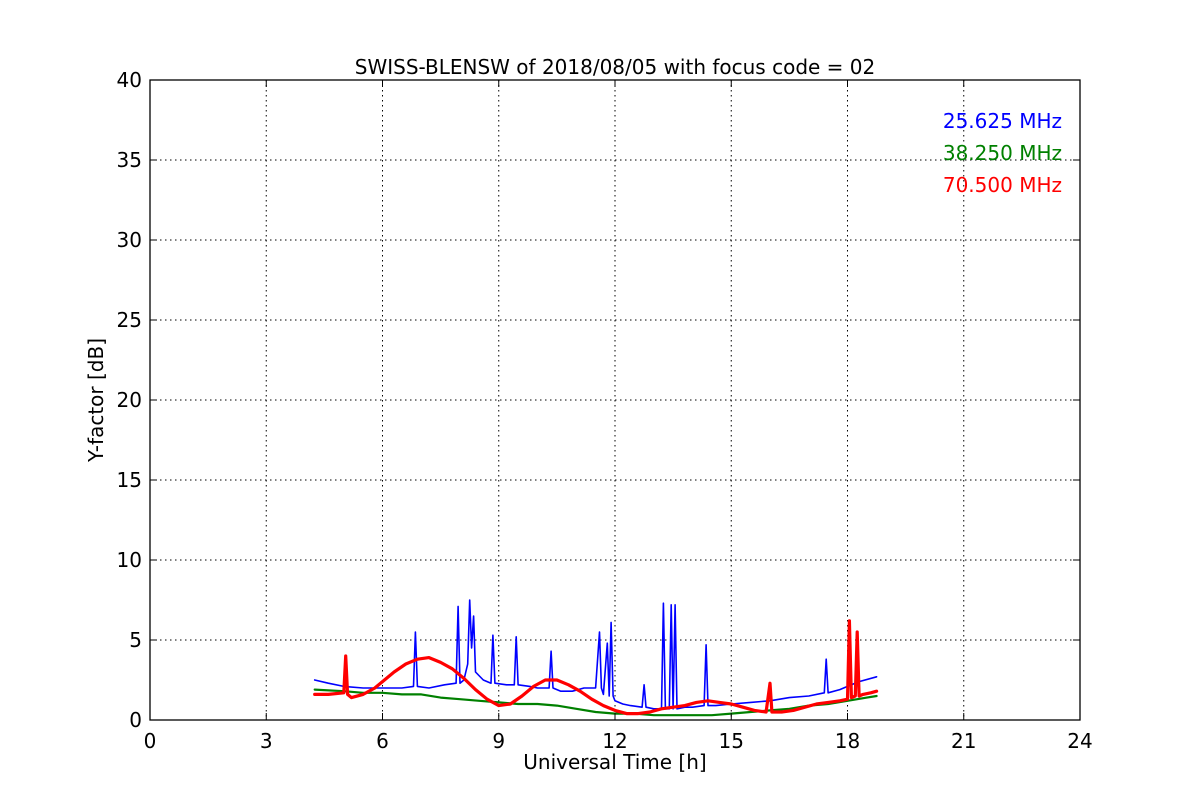  Describe the element at coordinates (129, 320) in the screenshot. I see `y-tick-label: 25` at that location.